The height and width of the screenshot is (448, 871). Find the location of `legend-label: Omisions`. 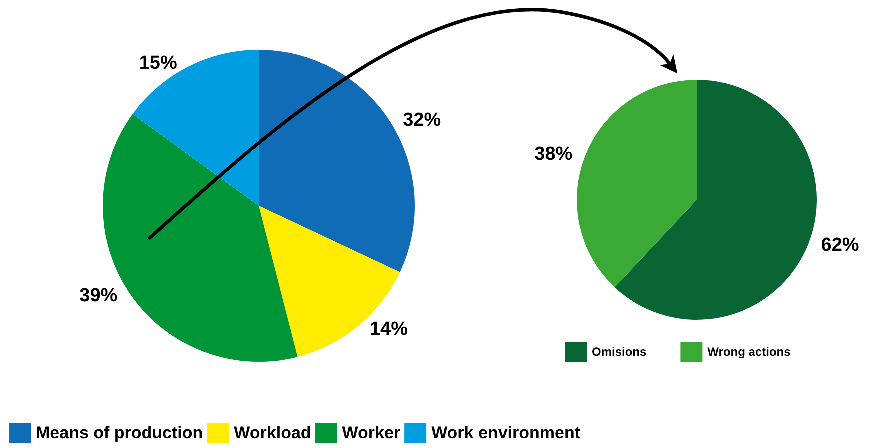

legend-label: Omisions is located at coordinates (620, 352).